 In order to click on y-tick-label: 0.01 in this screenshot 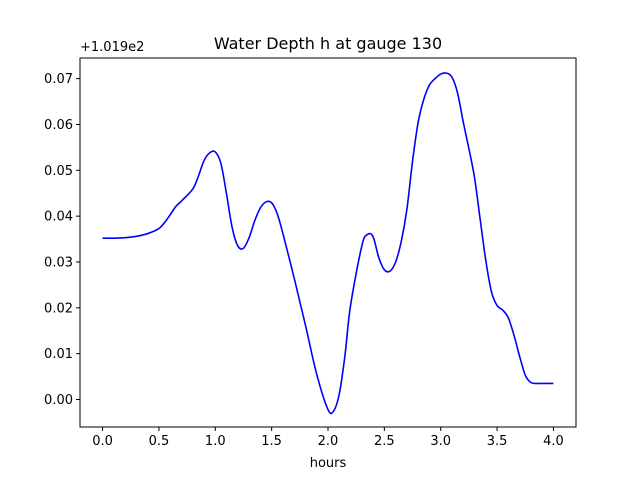, I will do `click(58, 354)`.